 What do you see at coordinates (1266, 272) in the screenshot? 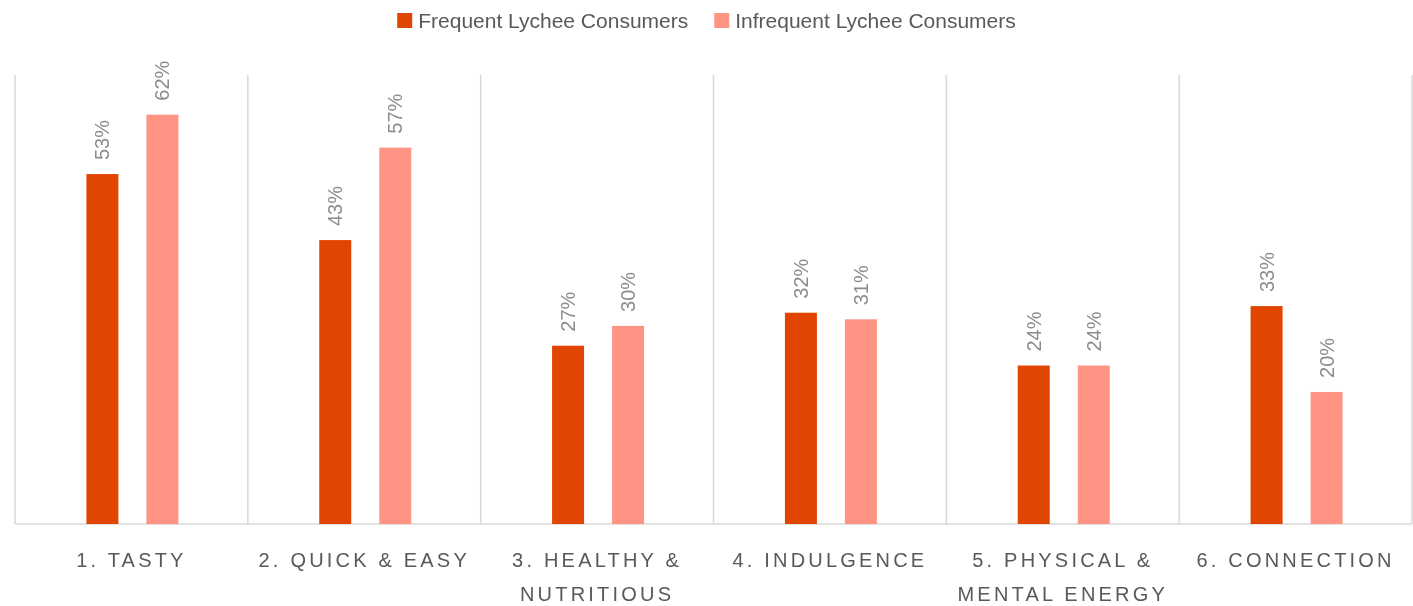
I see `data-label: 33%` at bounding box center [1266, 272].